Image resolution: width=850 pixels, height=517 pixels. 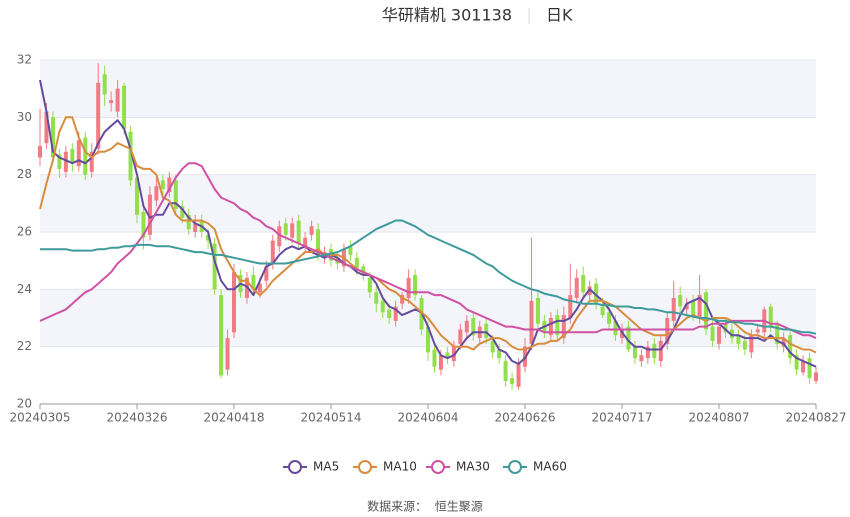 I want to click on legend-label: MA5, so click(x=326, y=467).